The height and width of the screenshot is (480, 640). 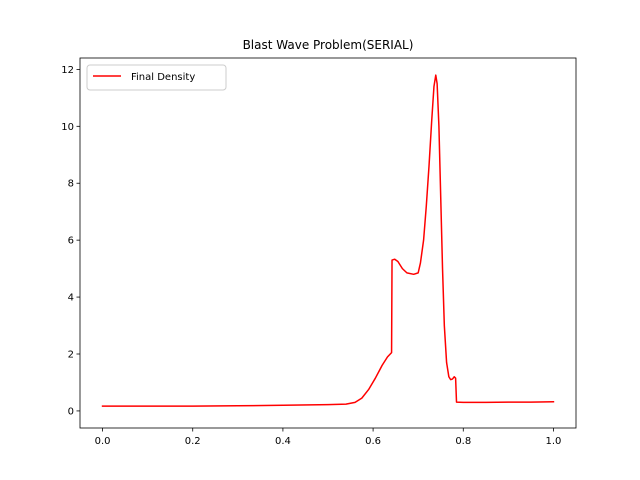 I want to click on y-tick-label: 6, so click(x=71, y=241).